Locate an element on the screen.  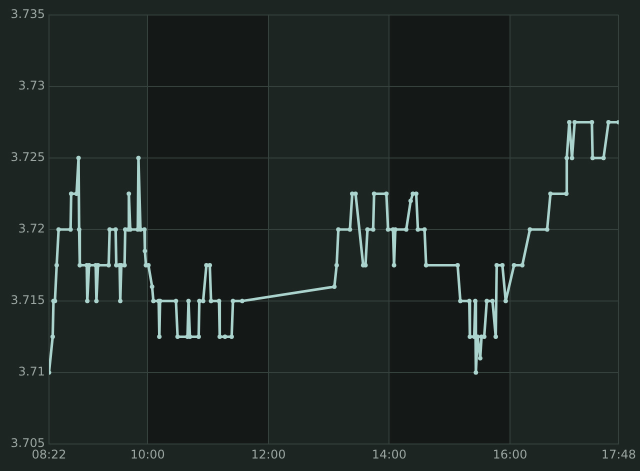
x-tick-label: 16:00 is located at coordinates (510, 454).